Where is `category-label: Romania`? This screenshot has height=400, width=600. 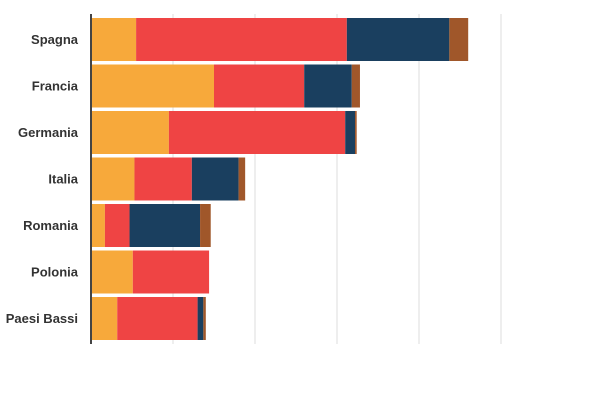
category-label: Romania is located at coordinates (51, 225).